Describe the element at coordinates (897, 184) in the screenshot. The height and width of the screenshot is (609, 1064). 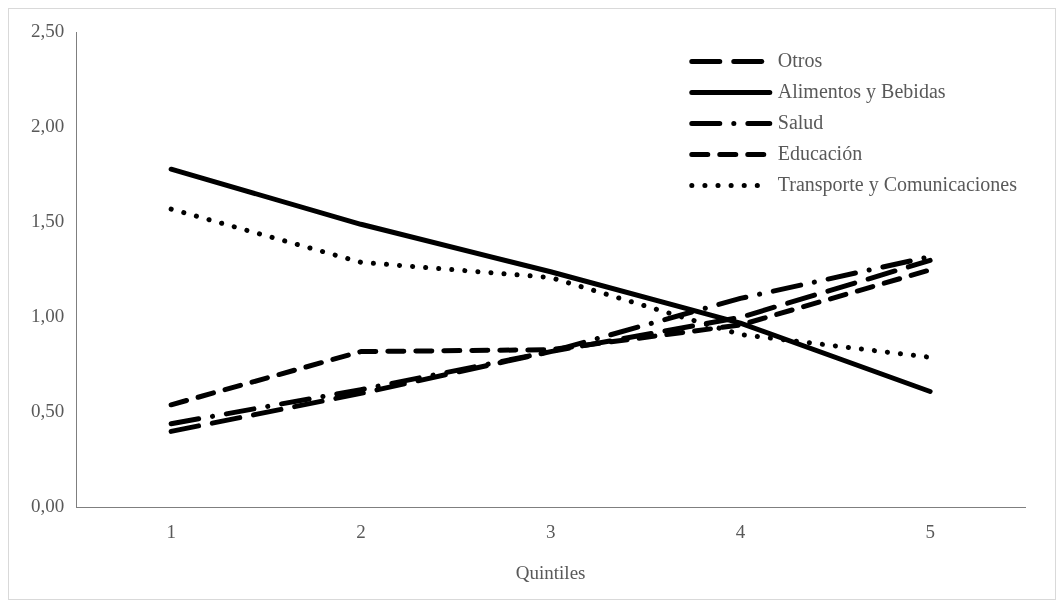
I see `legend-label: Transporte y Comunicaciones` at that location.